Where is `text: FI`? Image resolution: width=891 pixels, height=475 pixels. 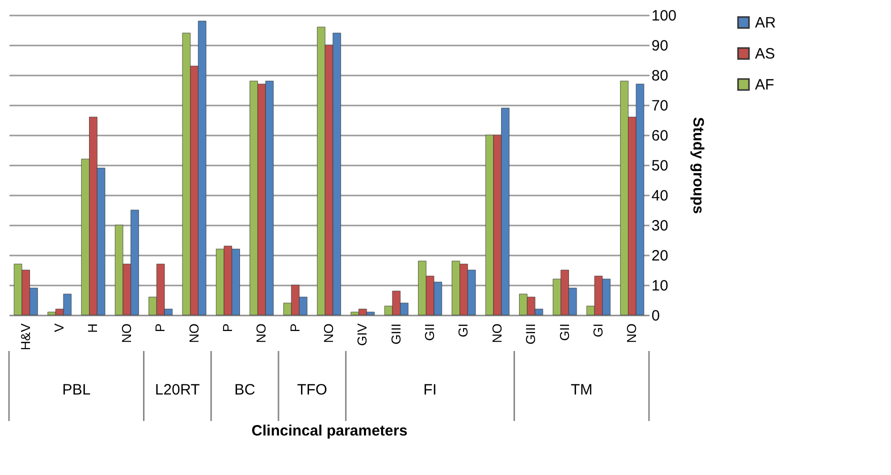 text: FI is located at coordinates (430, 390).